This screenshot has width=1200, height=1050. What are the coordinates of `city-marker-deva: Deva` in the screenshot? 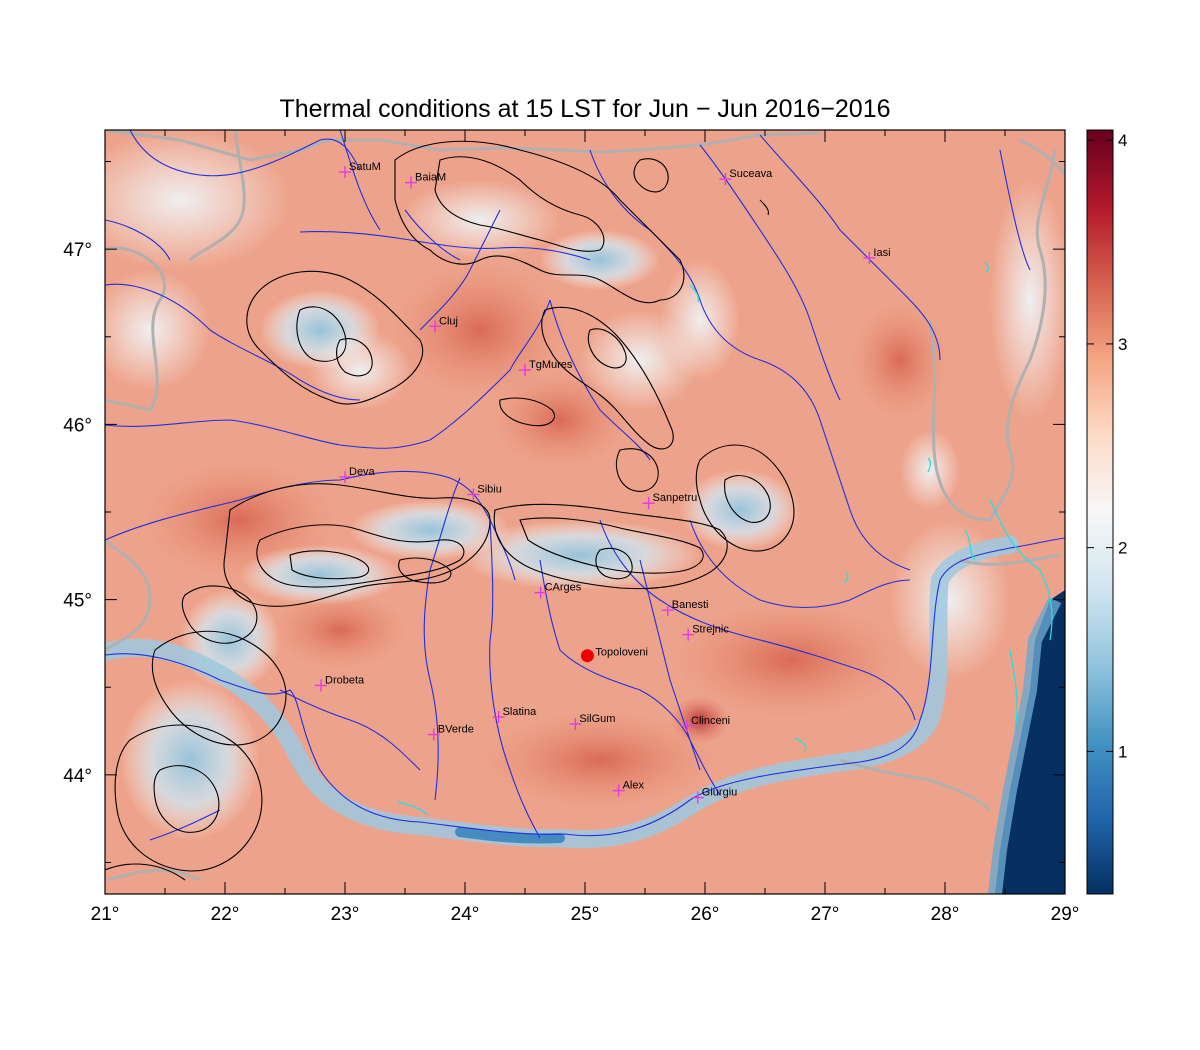 It's located at (357, 474).